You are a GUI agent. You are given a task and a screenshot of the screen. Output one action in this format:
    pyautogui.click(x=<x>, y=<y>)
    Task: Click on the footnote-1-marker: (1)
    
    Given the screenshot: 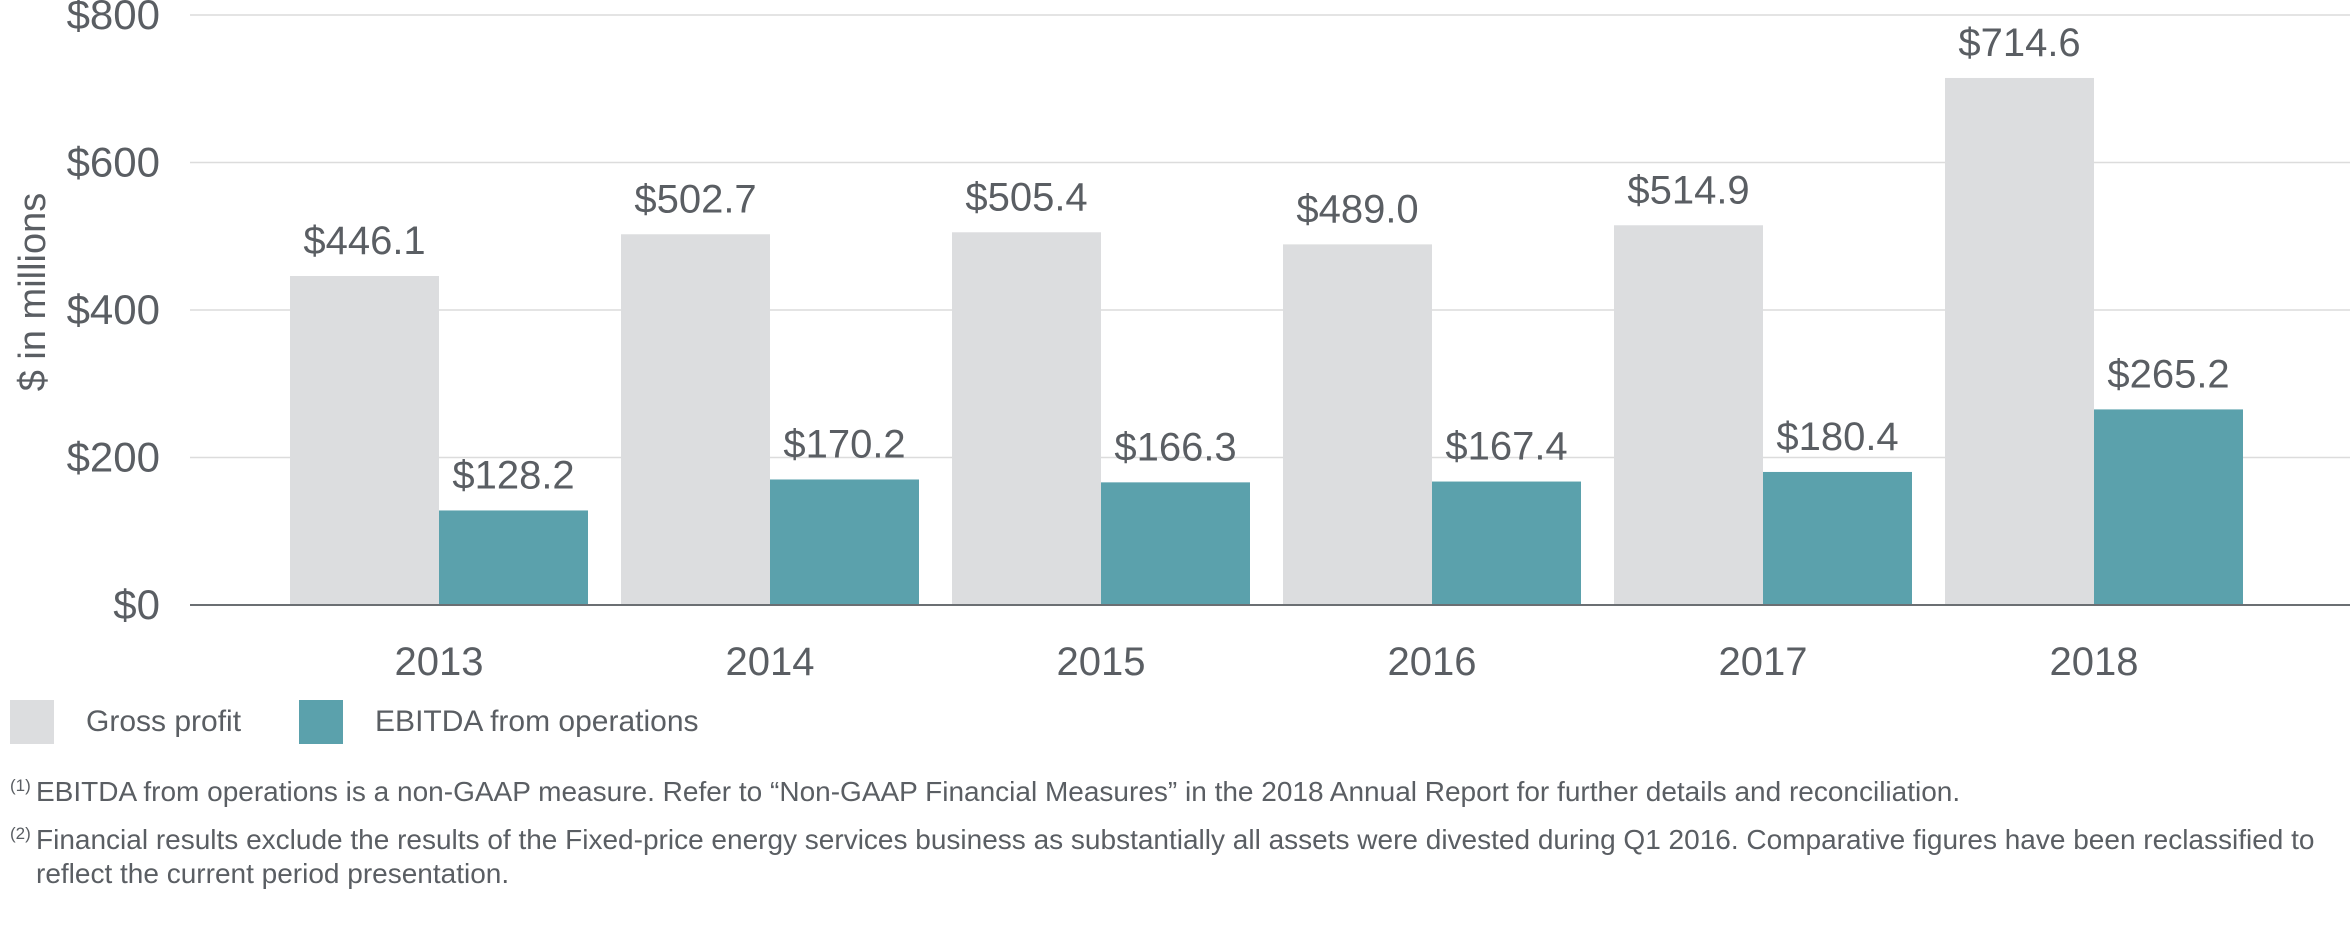 What is the action you would take?
    pyautogui.click(x=20, y=785)
    